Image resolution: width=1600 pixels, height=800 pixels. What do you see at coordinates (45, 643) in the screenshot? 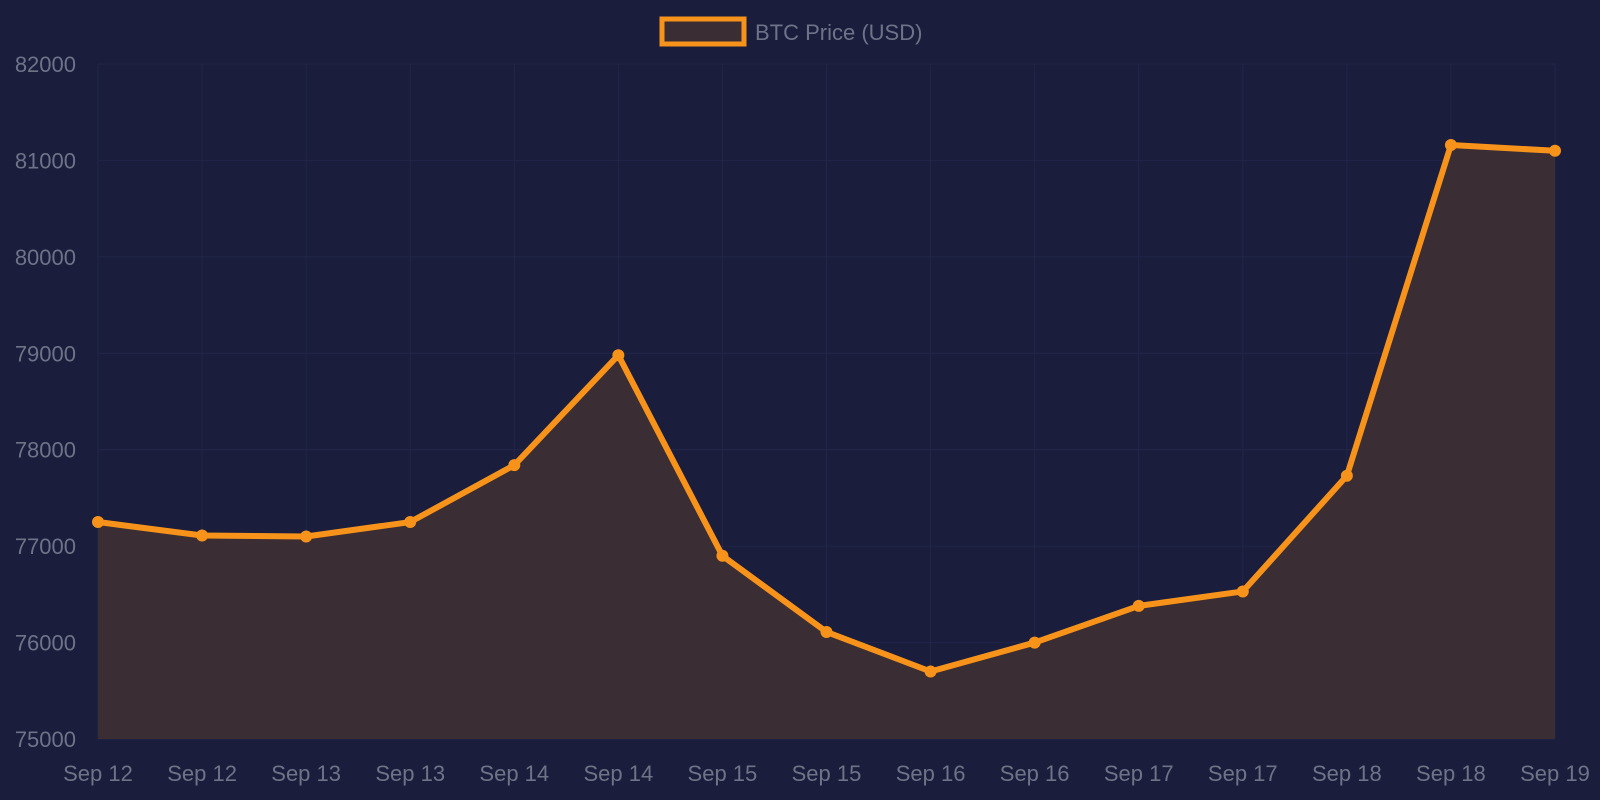
I see `y-tick-label: 76000` at bounding box center [45, 643].